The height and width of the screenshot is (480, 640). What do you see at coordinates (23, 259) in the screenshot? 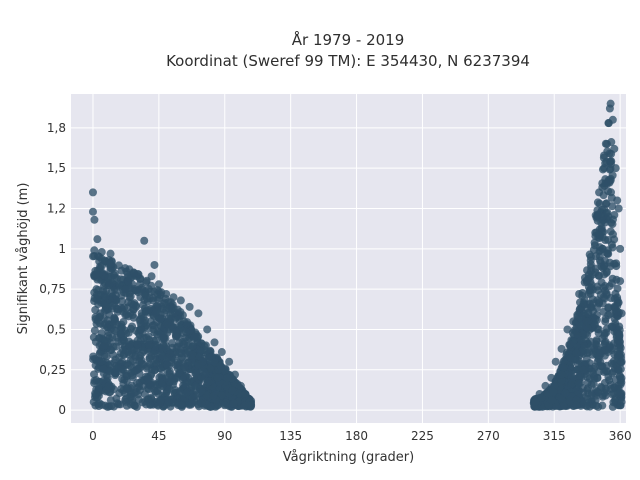
I see `y-axis-title: Signifikant våghöjd (m)` at bounding box center [23, 259].